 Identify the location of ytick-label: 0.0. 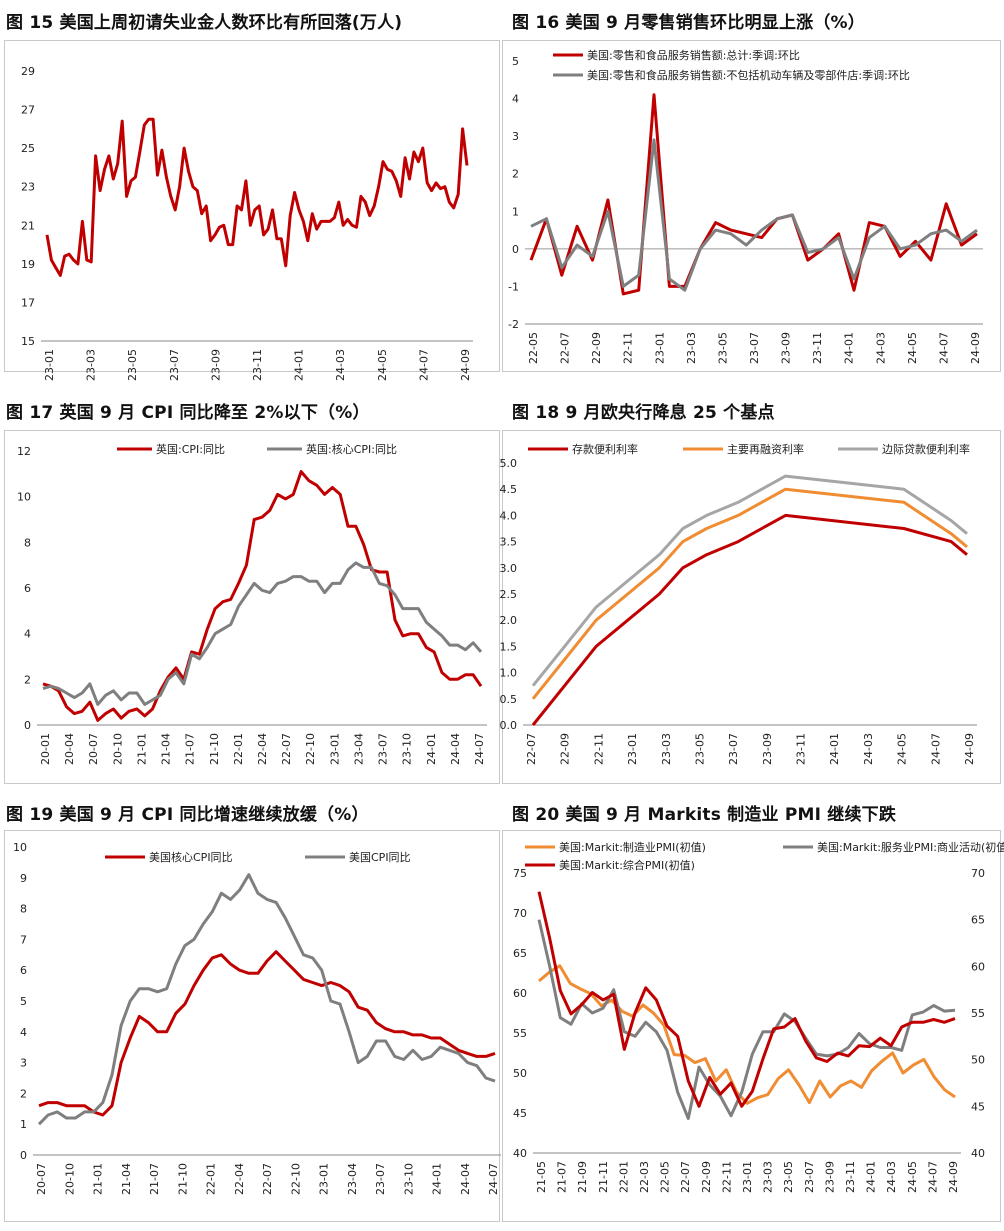
(509, 725).